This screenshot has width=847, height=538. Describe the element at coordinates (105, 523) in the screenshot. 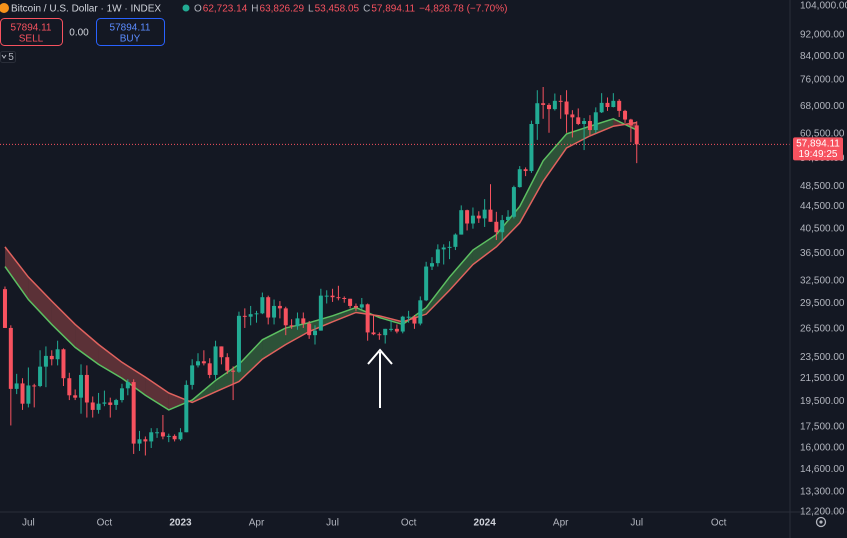

I see `x-tick-label: Oct` at that location.